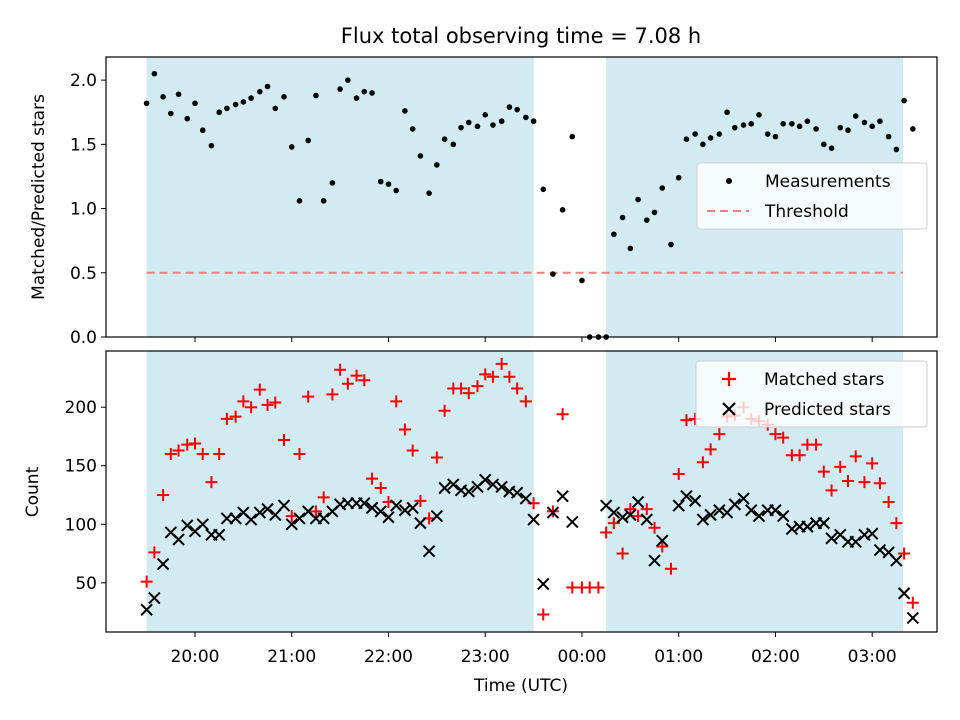 The width and height of the screenshot is (960, 720). Describe the element at coordinates (824, 380) in the screenshot. I see `legend-matched-label: Matched stars` at that location.